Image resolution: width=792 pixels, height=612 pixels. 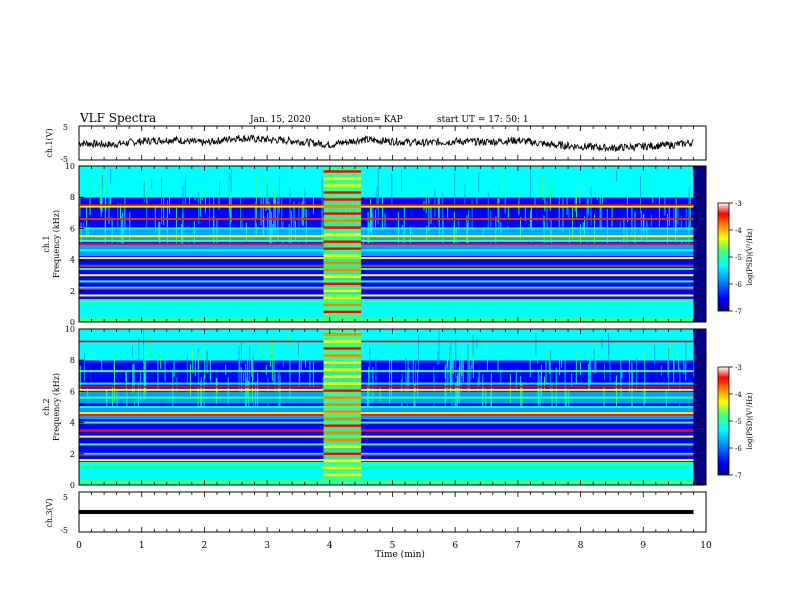 I want to click on ch2-colorbar-ticks: -3 -4 -5 -6 -7, so click(x=735, y=422).